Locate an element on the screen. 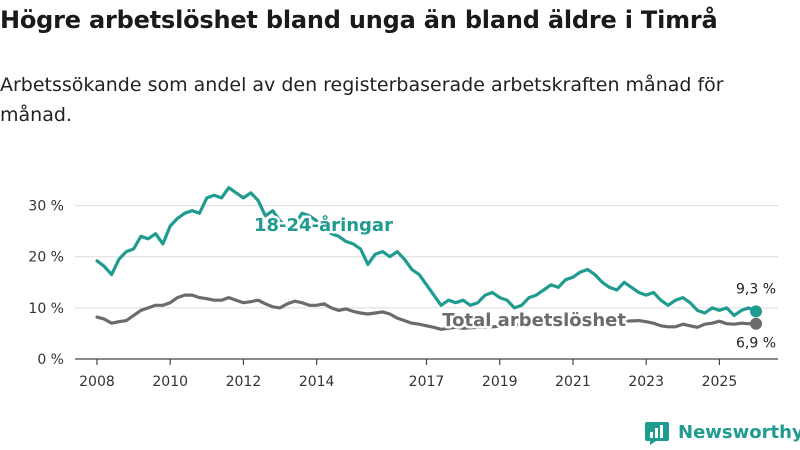 This screenshot has width=800, height=450. brand-logo: Newsworthy is located at coordinates (722, 433).